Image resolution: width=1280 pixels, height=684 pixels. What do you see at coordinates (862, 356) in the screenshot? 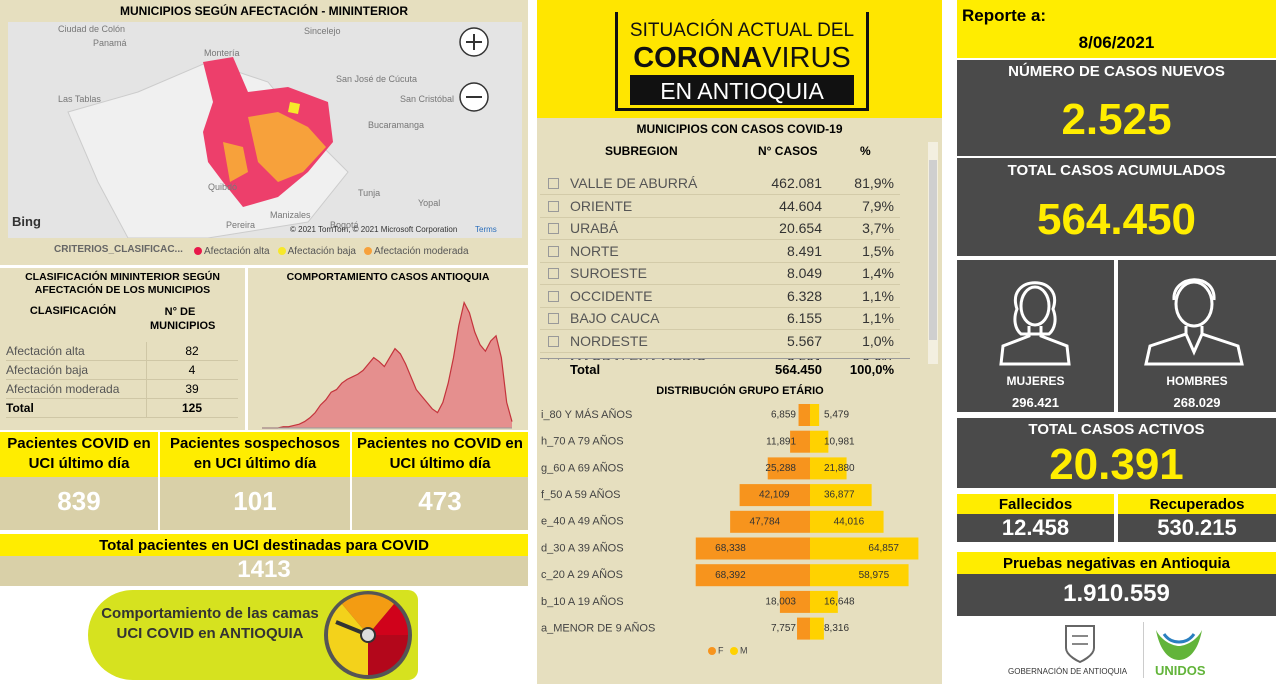
I see `subregion-pct: 0,6%` at bounding box center [862, 356].